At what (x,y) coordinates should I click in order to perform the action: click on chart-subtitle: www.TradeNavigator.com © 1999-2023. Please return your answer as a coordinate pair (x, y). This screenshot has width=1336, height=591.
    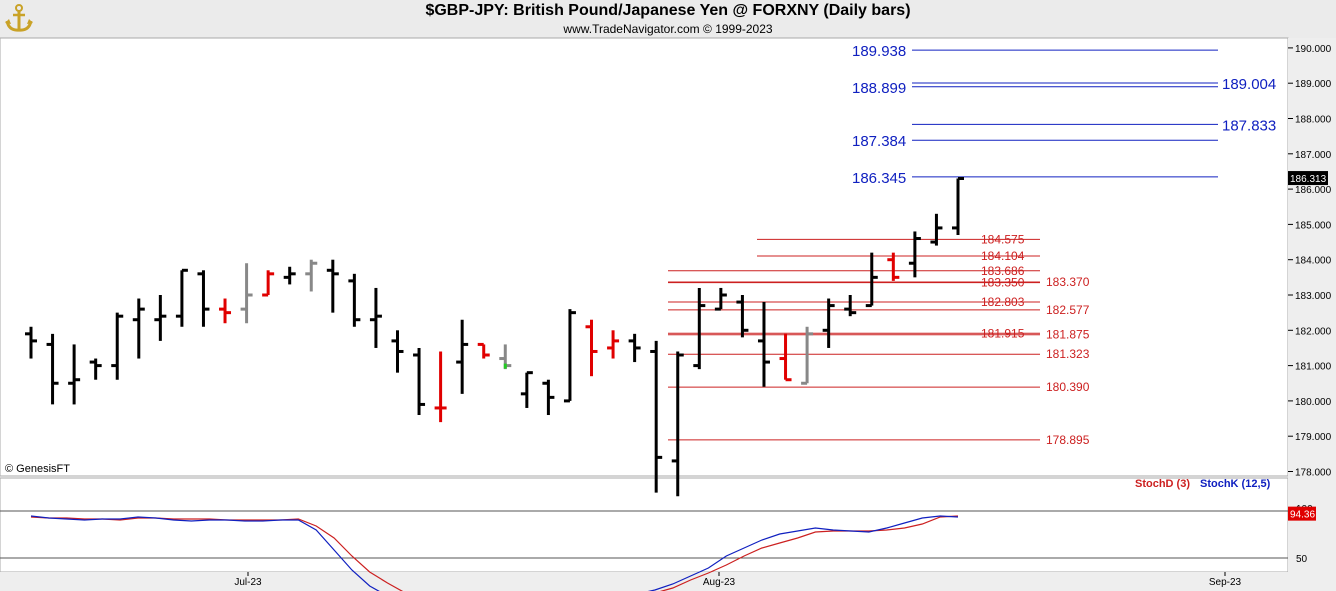
    Looking at the image, I should click on (668, 29).